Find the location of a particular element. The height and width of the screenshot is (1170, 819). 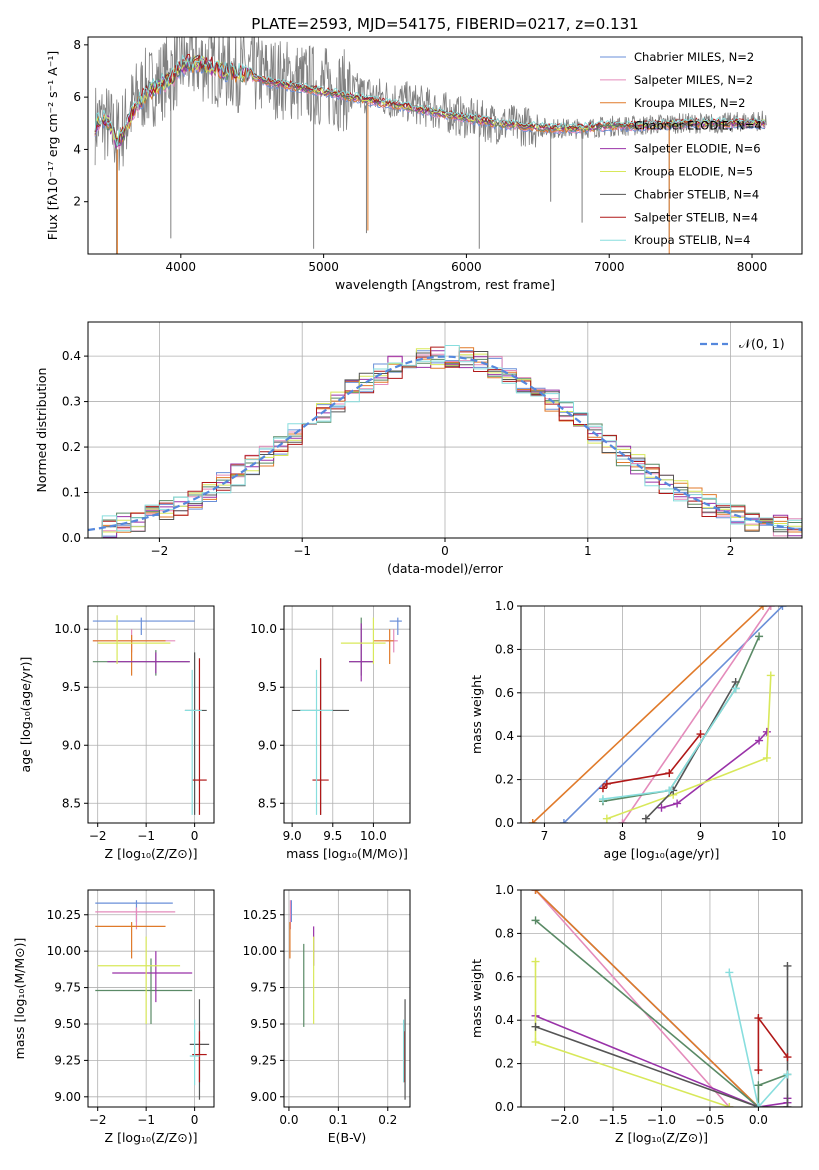

x-axis-label: E(B-V) is located at coordinates (347, 1137).